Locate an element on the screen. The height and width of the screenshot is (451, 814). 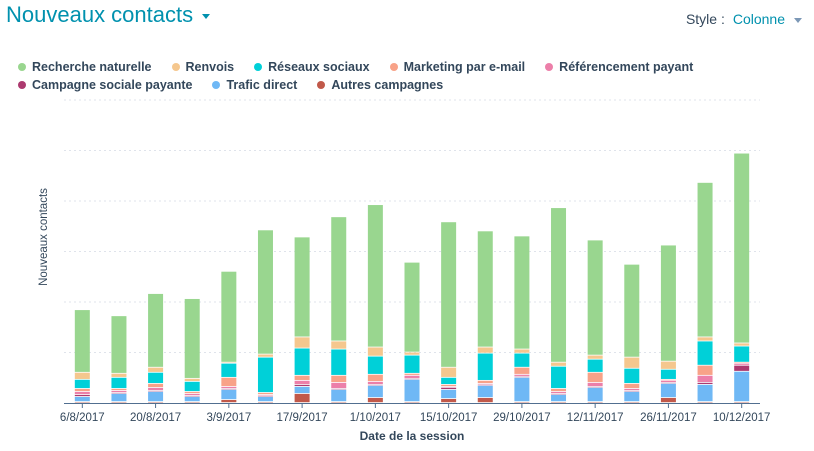
bar-segment: Renvois — 27/8/2017: 3 is located at coordinates (192, 379).